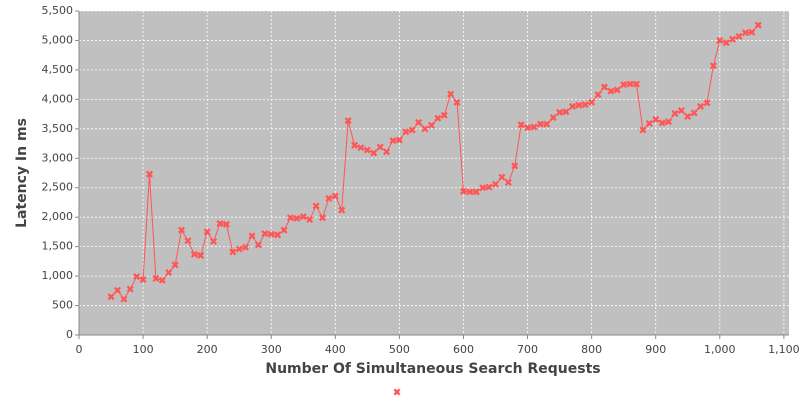 Image resolution: width=800 pixels, height=400 pixels. What do you see at coordinates (527, 349) in the screenshot?
I see `x-tick-label: 700` at bounding box center [527, 349].